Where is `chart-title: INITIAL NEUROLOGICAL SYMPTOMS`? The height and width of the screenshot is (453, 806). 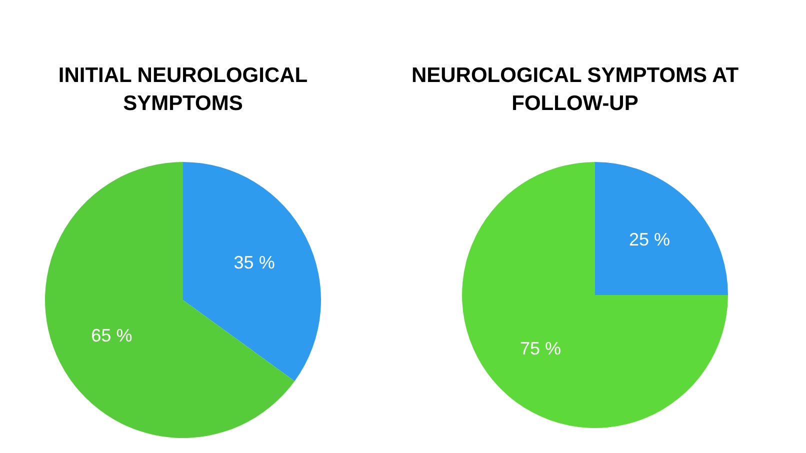 chart-title: INITIAL NEUROLOGICAL SYMPTOMS is located at coordinates (183, 90).